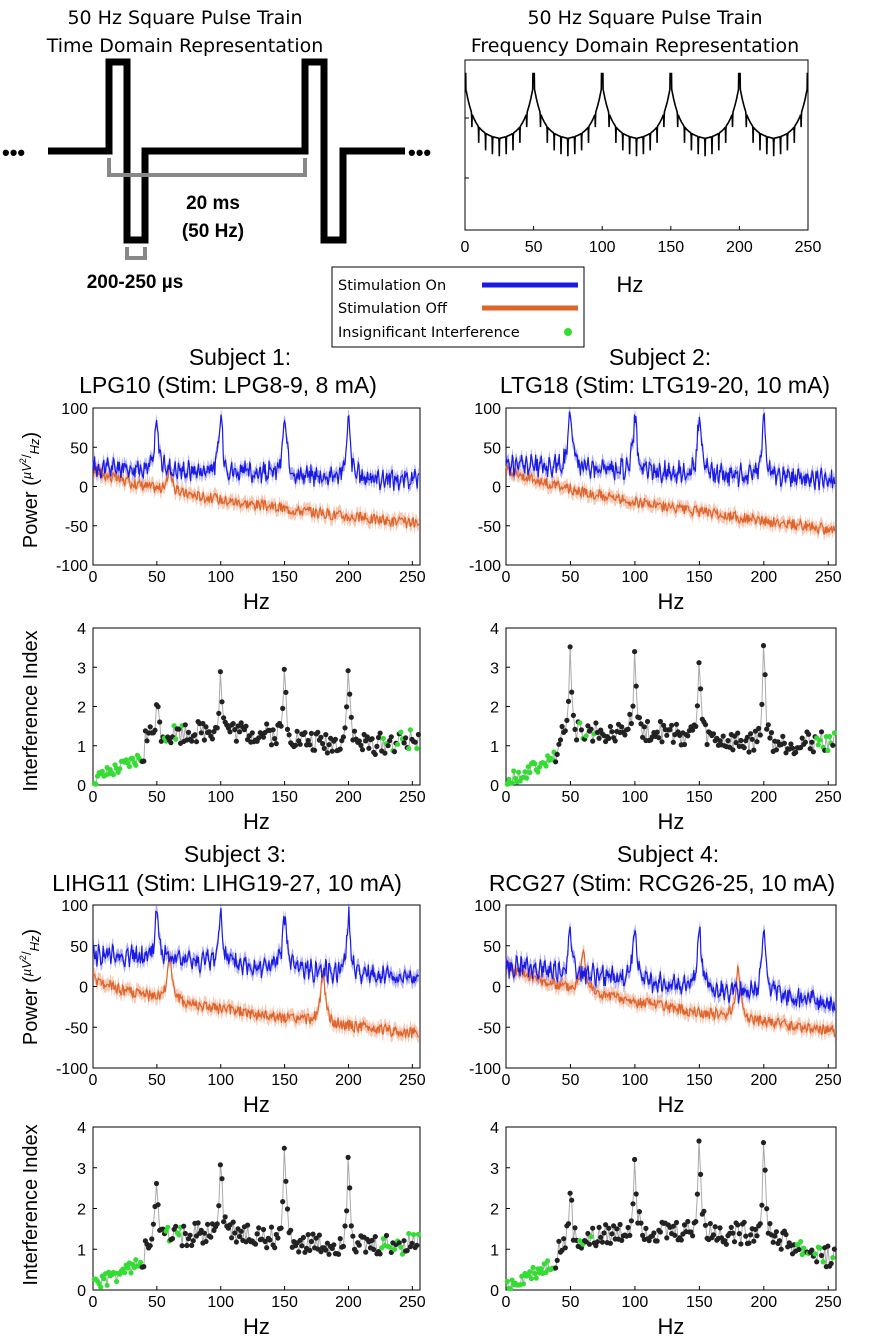  I want to click on freq-domain-spectrum, so click(636, 114).